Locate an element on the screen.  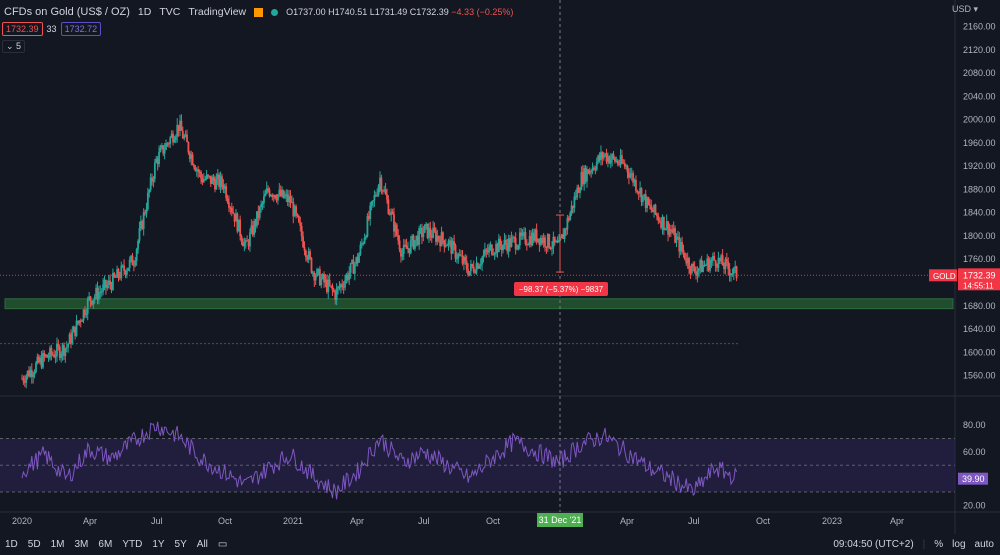
rsi-tick-label: 20.00 is located at coordinates (974, 505).